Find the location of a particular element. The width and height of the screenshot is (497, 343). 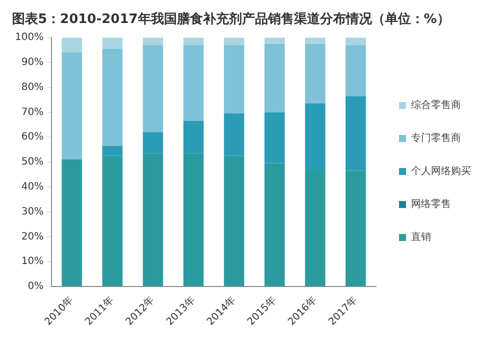

y-tick-label: 50% is located at coordinates (32, 162).